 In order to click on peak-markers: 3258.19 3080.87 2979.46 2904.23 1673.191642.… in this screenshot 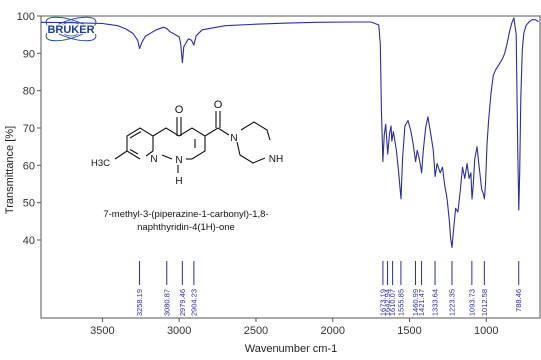, I will do `click(329, 288)`.